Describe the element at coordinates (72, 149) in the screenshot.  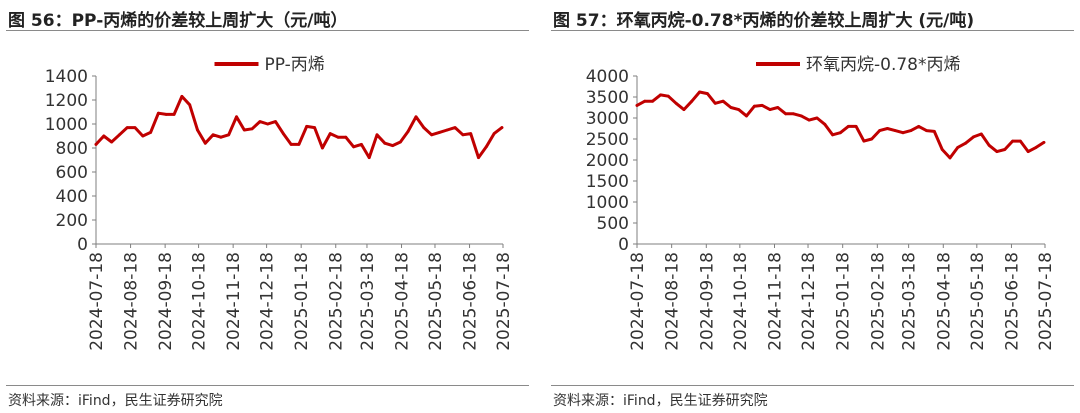
I see `y-tick-label: 800` at that location.